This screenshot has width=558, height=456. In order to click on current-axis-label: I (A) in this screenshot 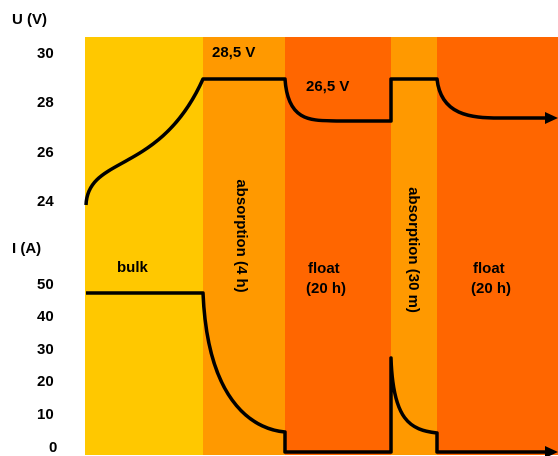, I will do `click(26, 248)`.